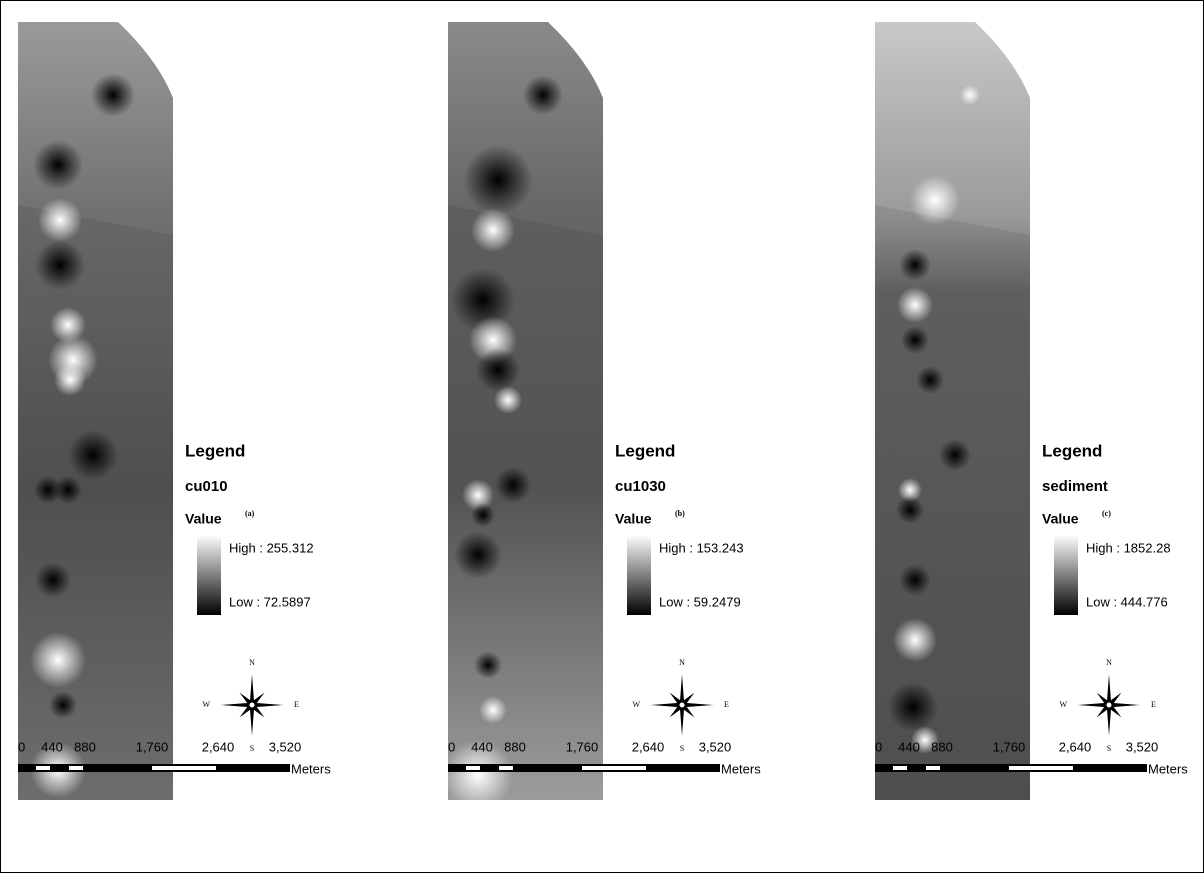 The image size is (1204, 873). I want to click on panel-tag: (a), so click(250, 513).